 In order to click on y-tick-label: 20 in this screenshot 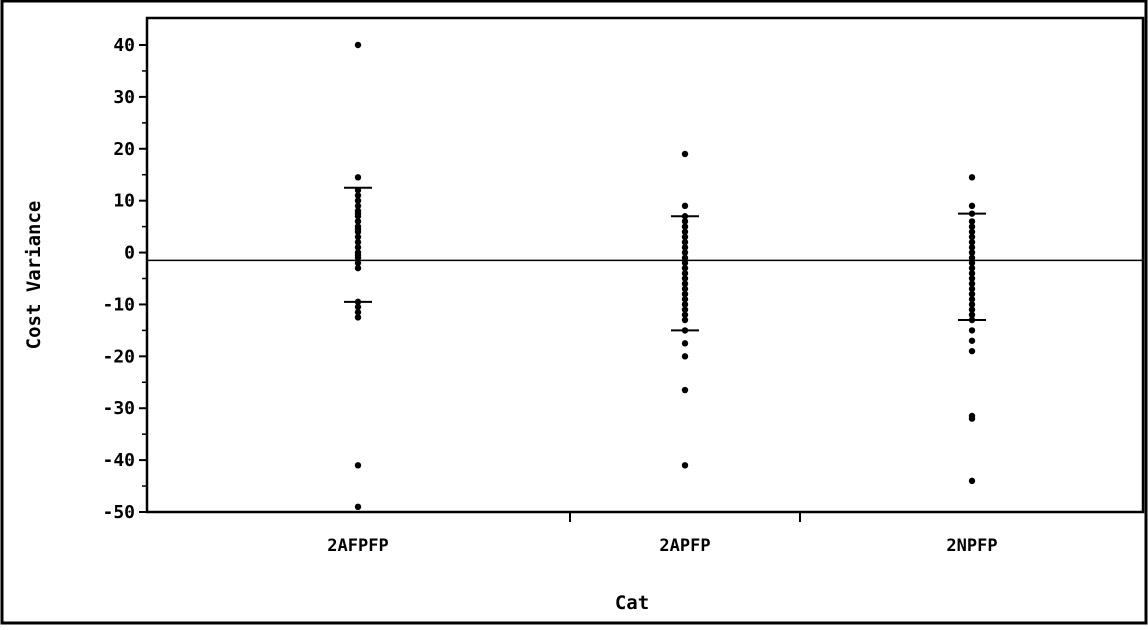, I will do `click(124, 149)`.